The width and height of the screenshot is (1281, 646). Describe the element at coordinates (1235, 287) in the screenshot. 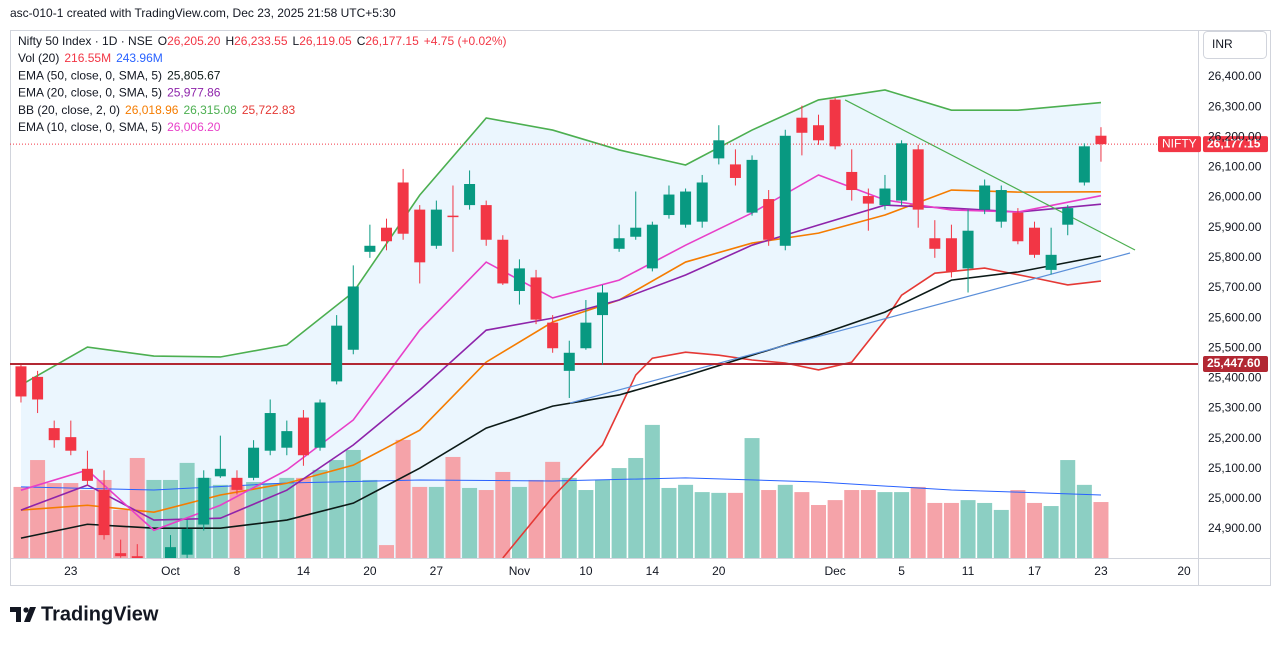

I see `y-tick-label: 25,700.00` at that location.